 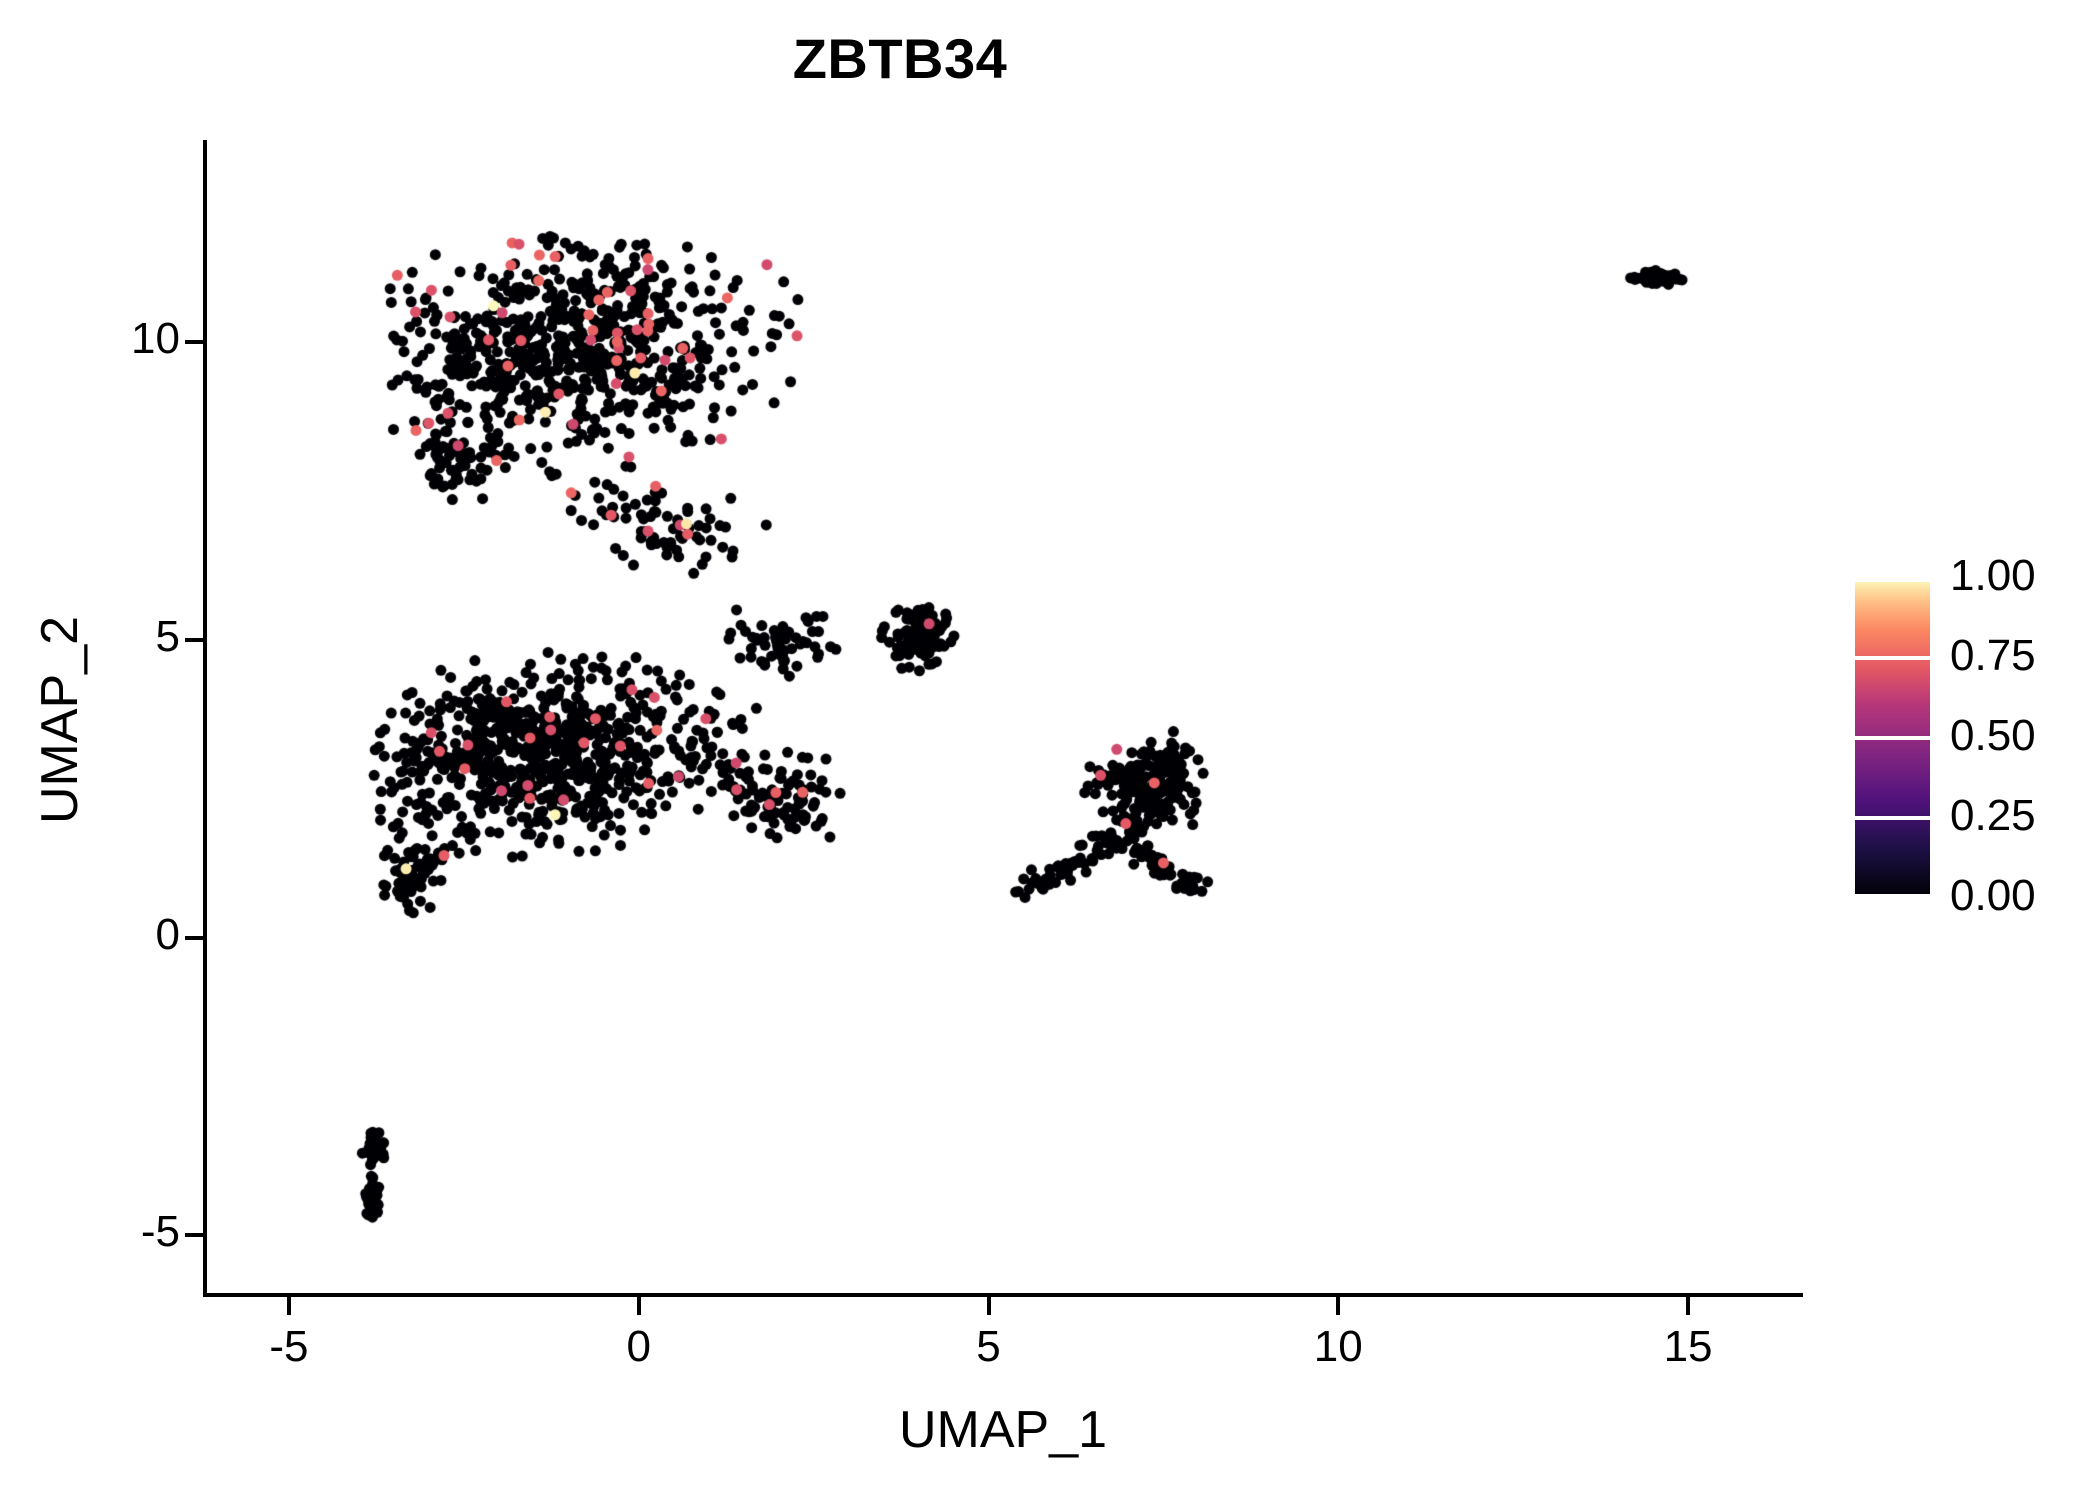 What do you see at coordinates (1993, 735) in the screenshot?
I see `colorbar-tick-label: 0.50` at bounding box center [1993, 735].